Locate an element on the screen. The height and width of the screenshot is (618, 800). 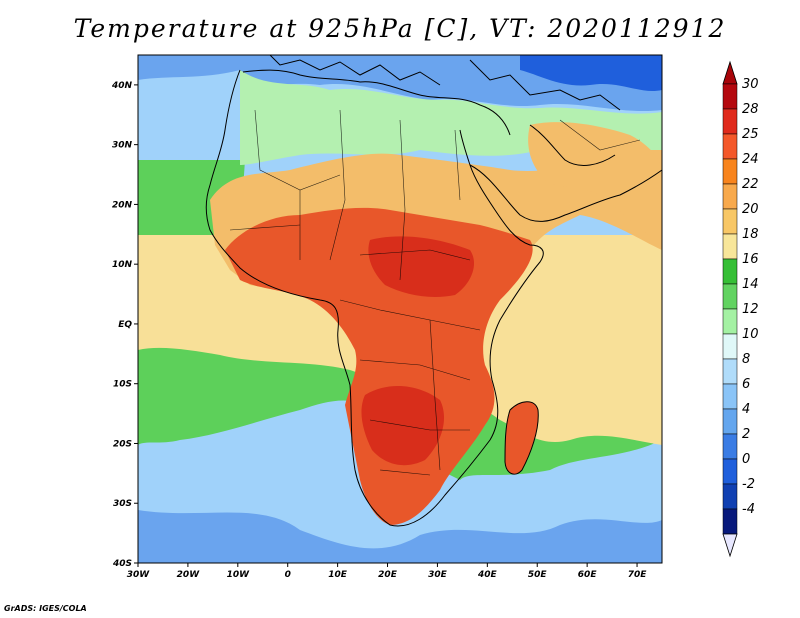
colorbar-level-label: 6 is located at coordinates (746, 384).